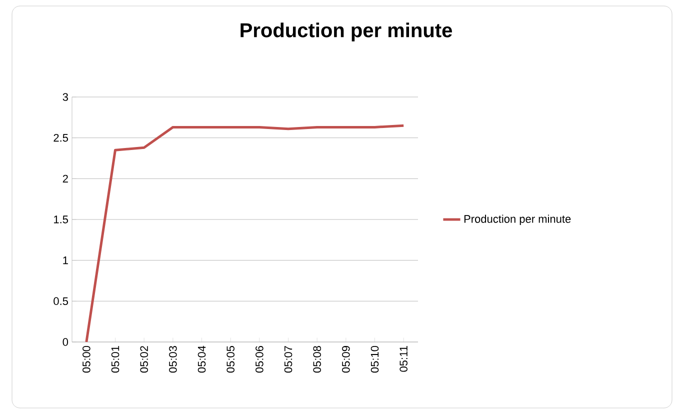 This screenshot has width=681, height=414. Describe the element at coordinates (65, 178) in the screenshot. I see `y-tick-label: 2` at that location.